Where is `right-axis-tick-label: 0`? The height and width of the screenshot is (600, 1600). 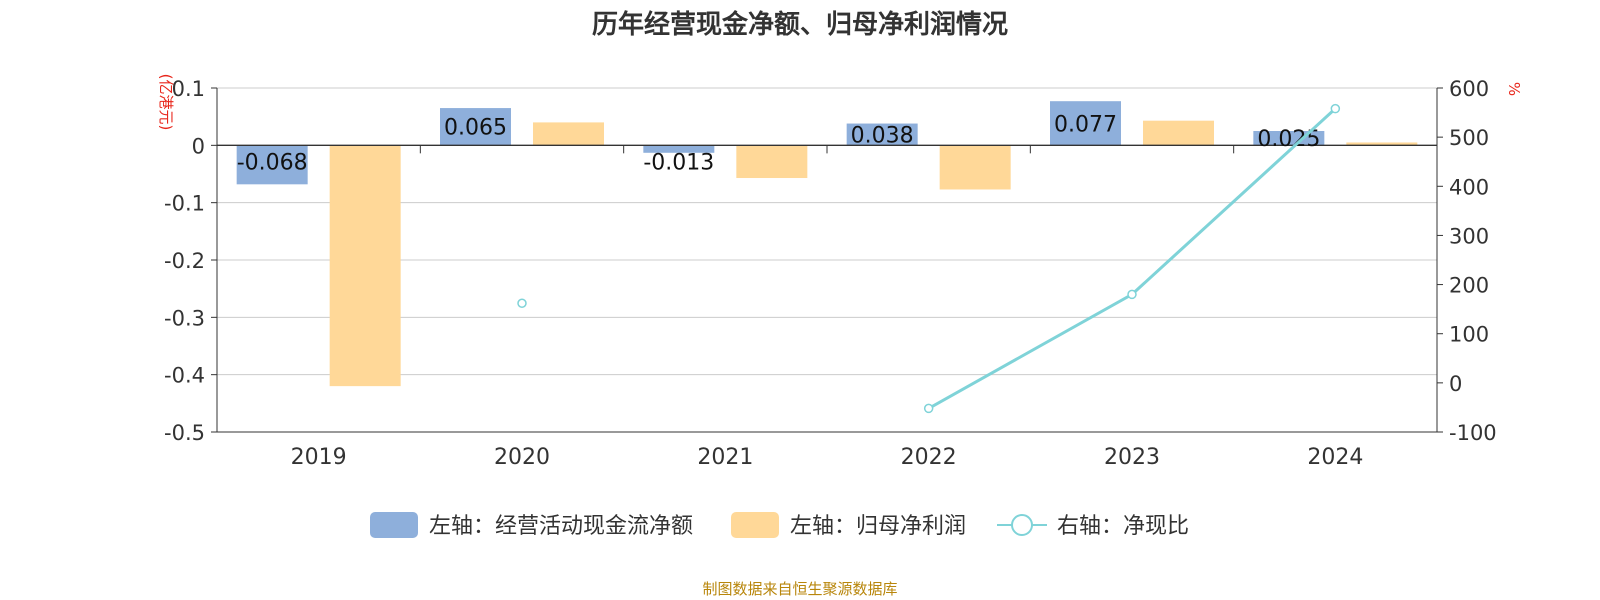 right-axis-tick-label: 0 is located at coordinates (1455, 384).